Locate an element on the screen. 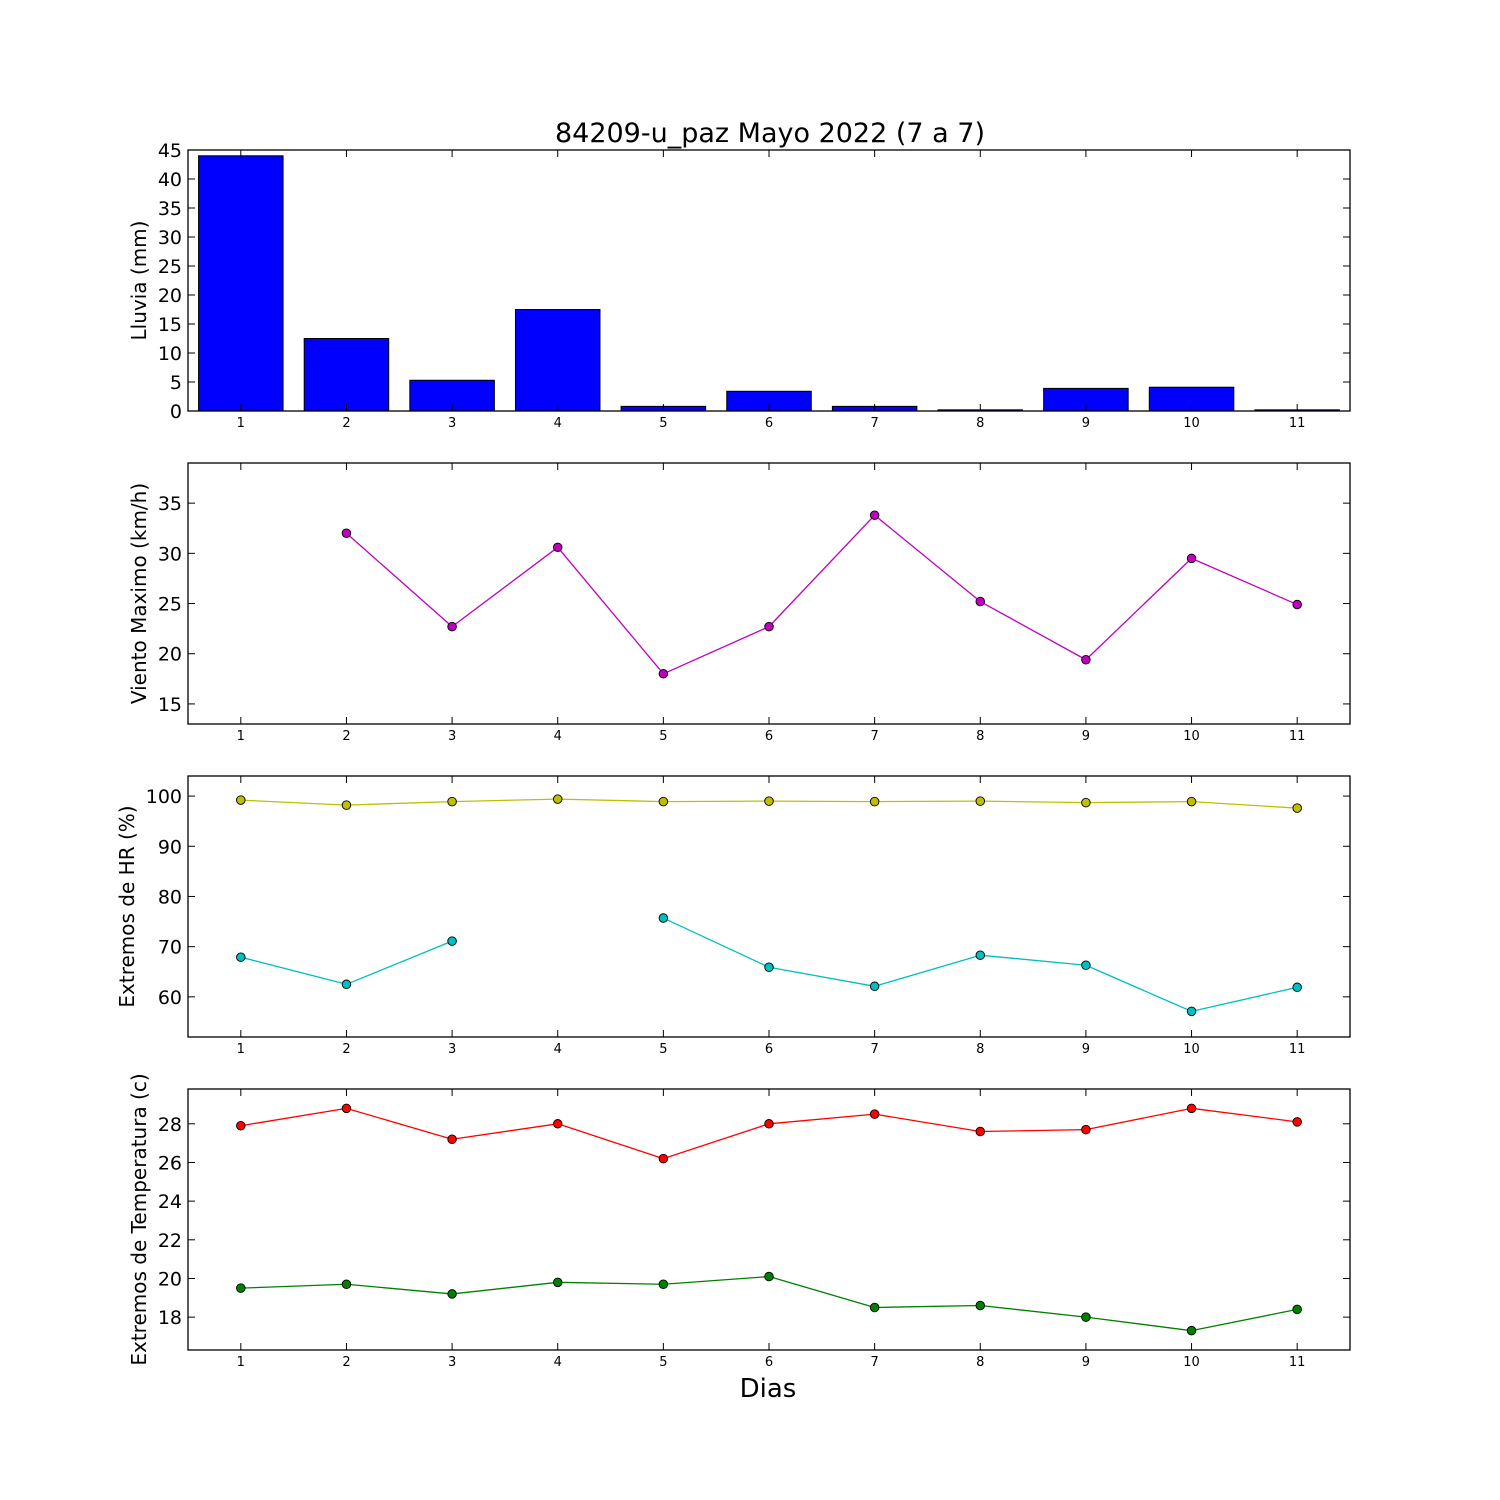 This screenshot has height=1500, width=1500. x-tick-label: 4 is located at coordinates (558, 1049).